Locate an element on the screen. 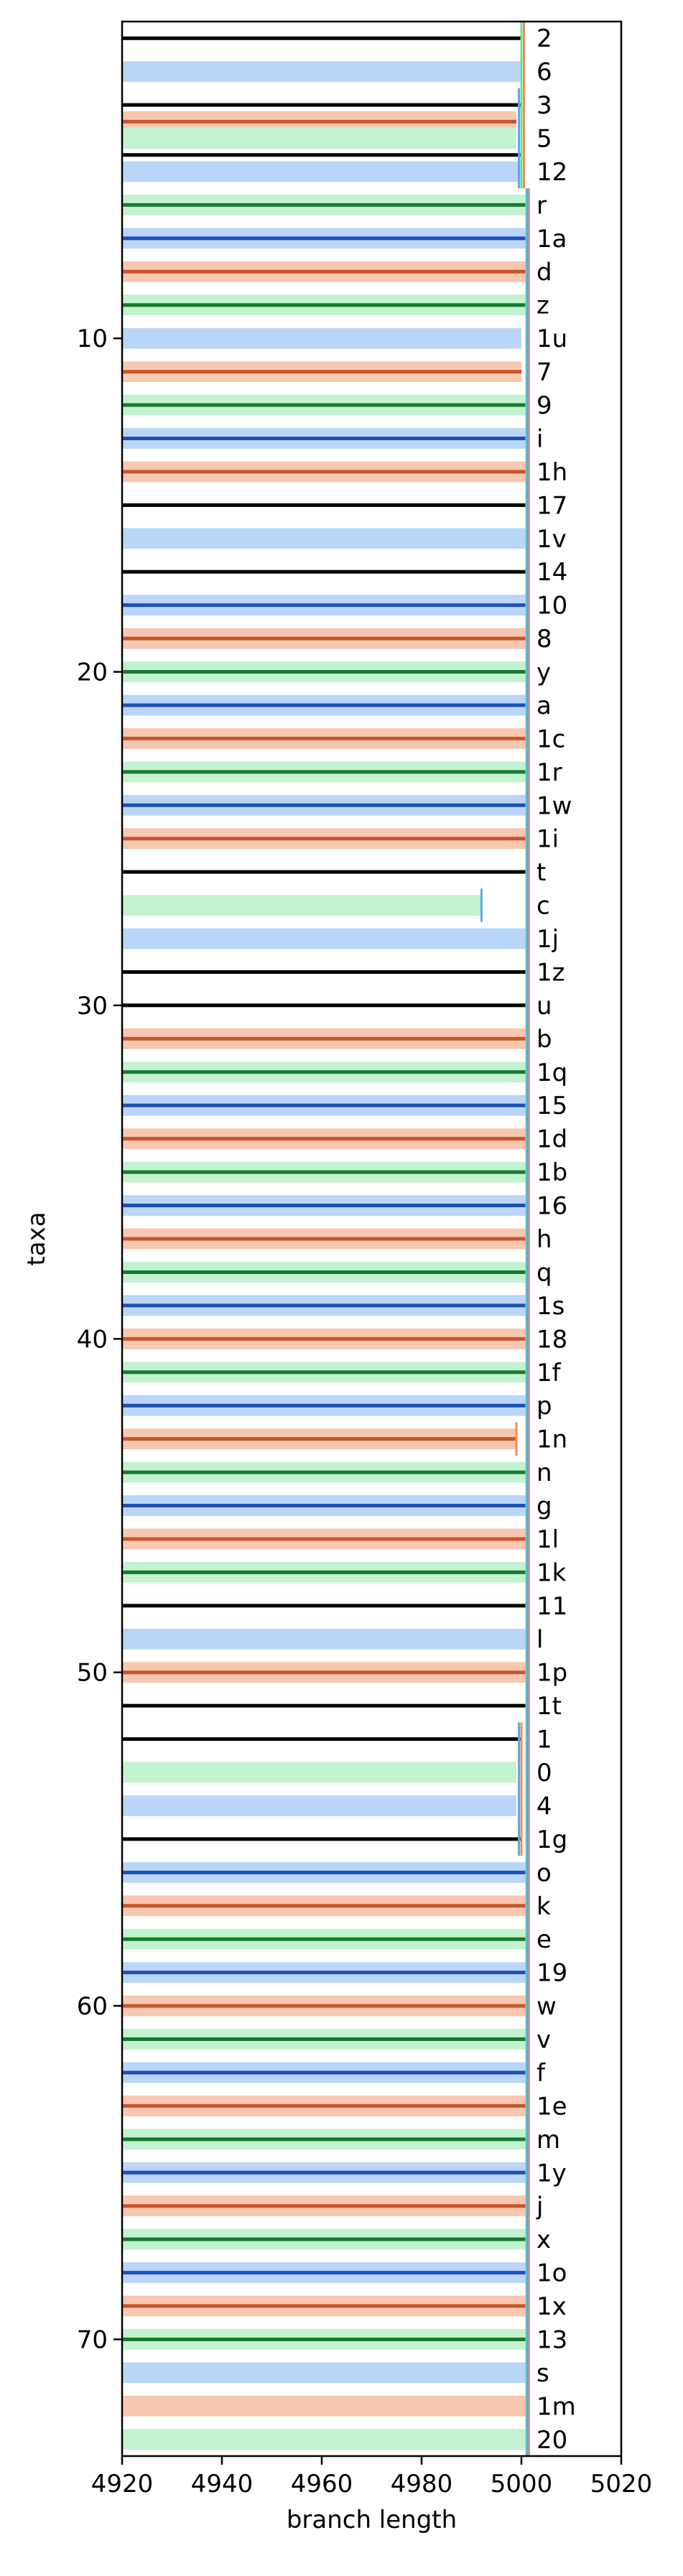 This screenshot has width=683, height=2576. taxon-label-54: 0 is located at coordinates (544, 1773).